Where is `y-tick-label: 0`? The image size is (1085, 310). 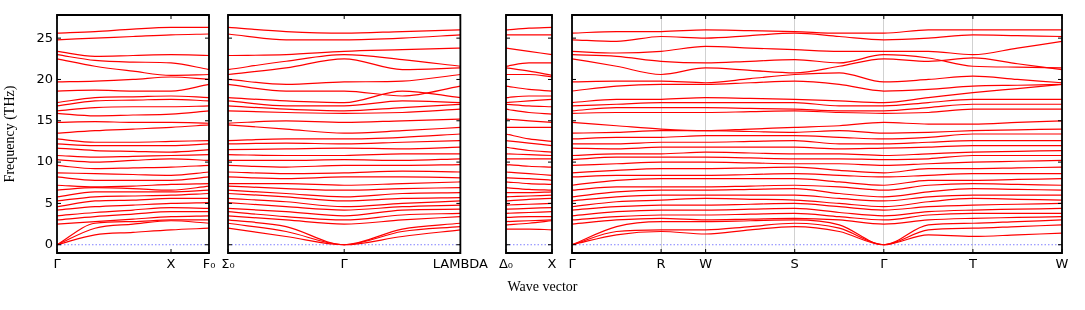 y-tick-label: 0 is located at coordinates (48, 244).